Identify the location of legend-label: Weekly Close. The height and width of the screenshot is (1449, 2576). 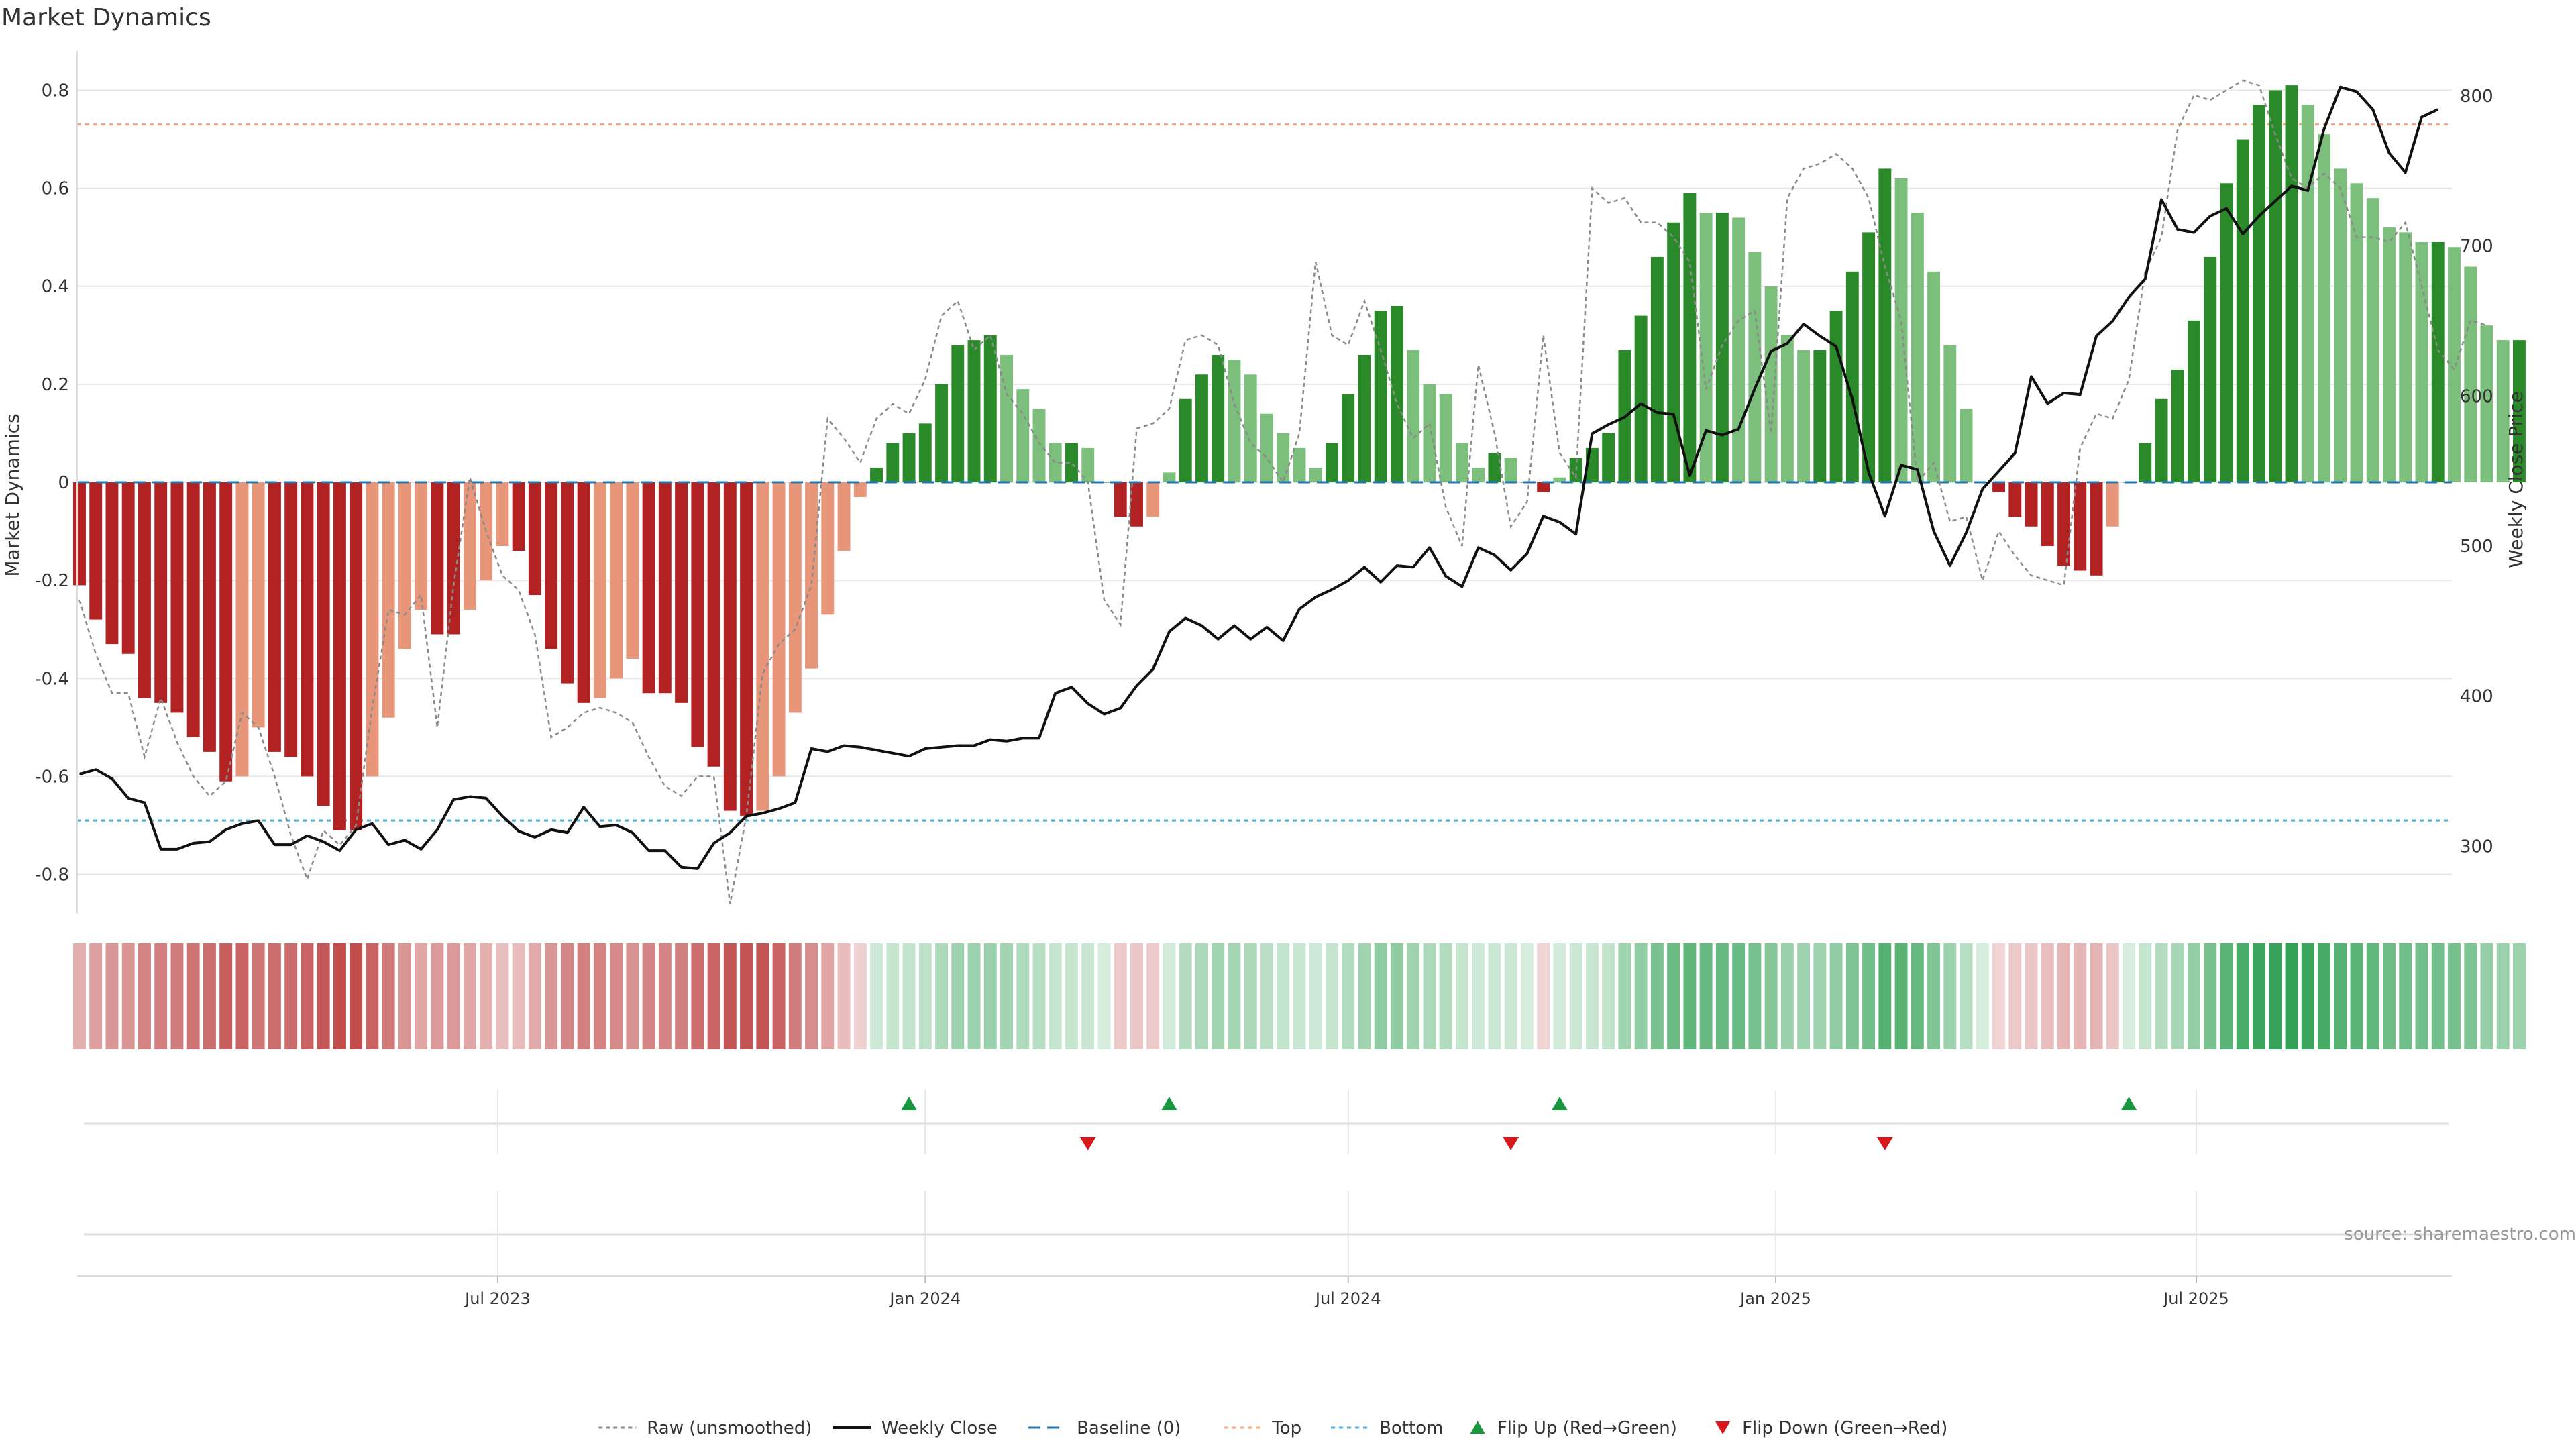
(939, 1428).